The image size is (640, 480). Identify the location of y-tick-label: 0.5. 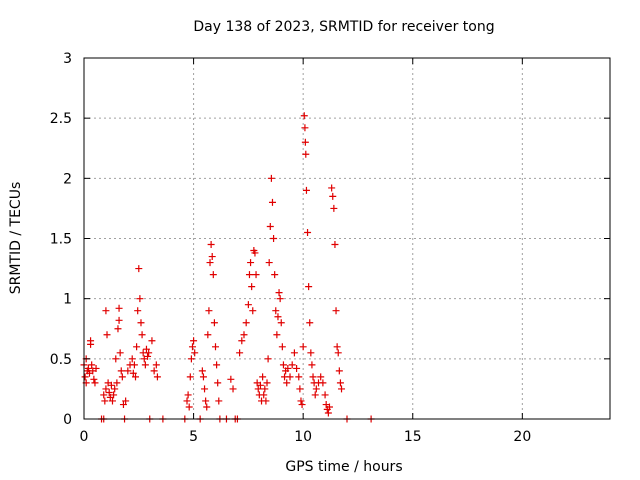
(61, 360).